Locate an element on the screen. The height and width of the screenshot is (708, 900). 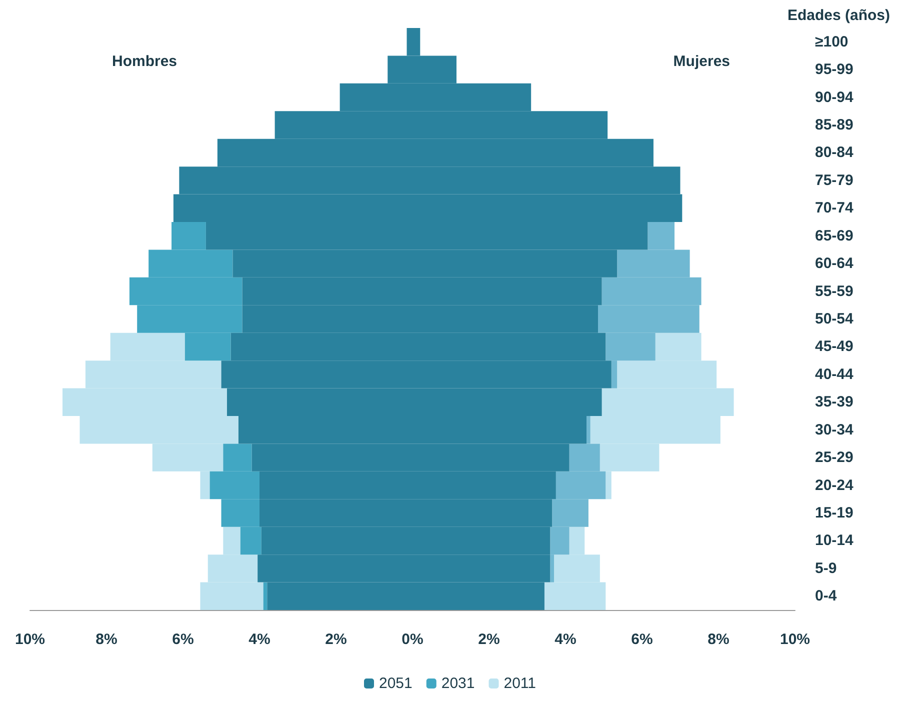
legend-label: 2051 is located at coordinates (395, 683).